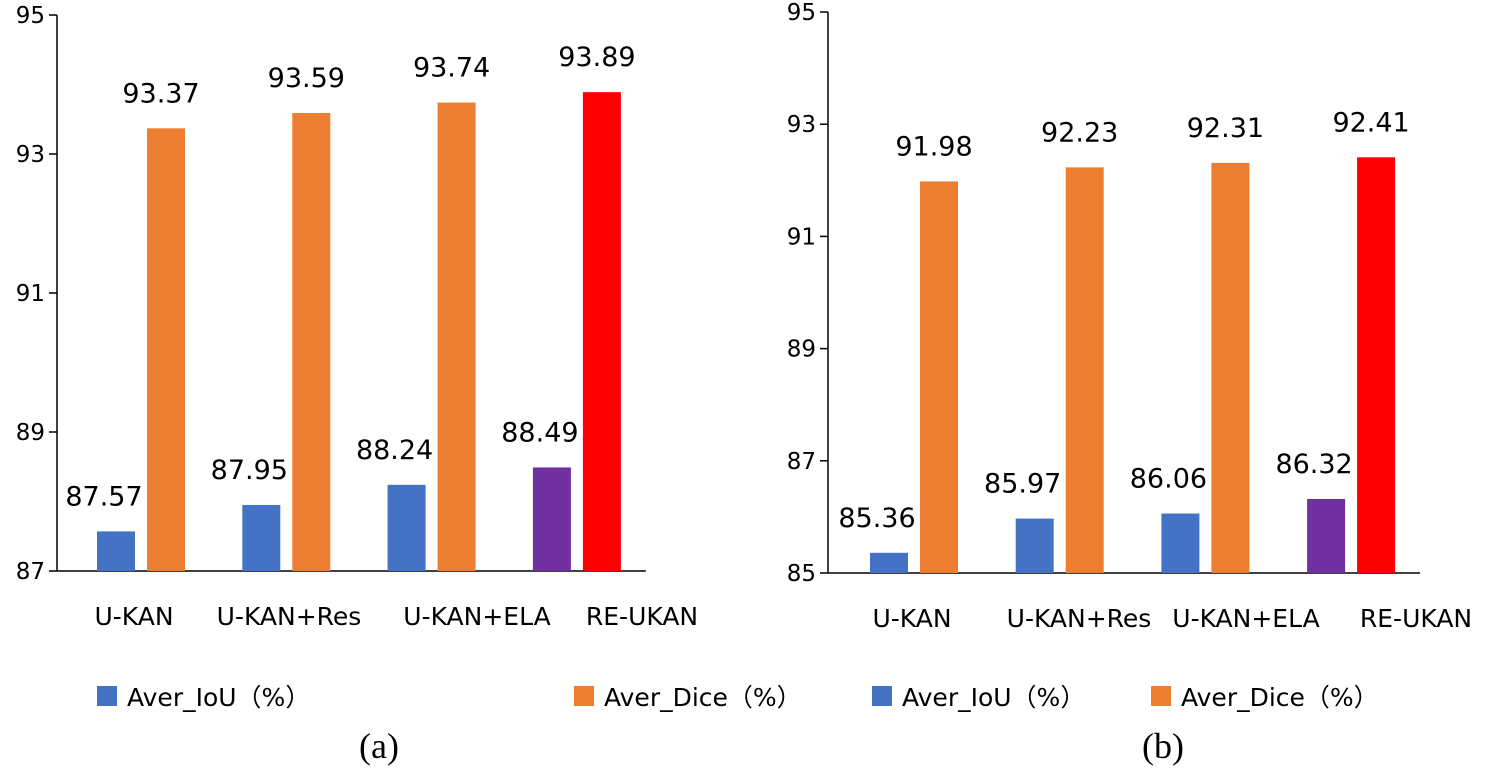 This screenshot has height=771, width=1500. I want to click on data-label: 85.97, so click(1022, 484).